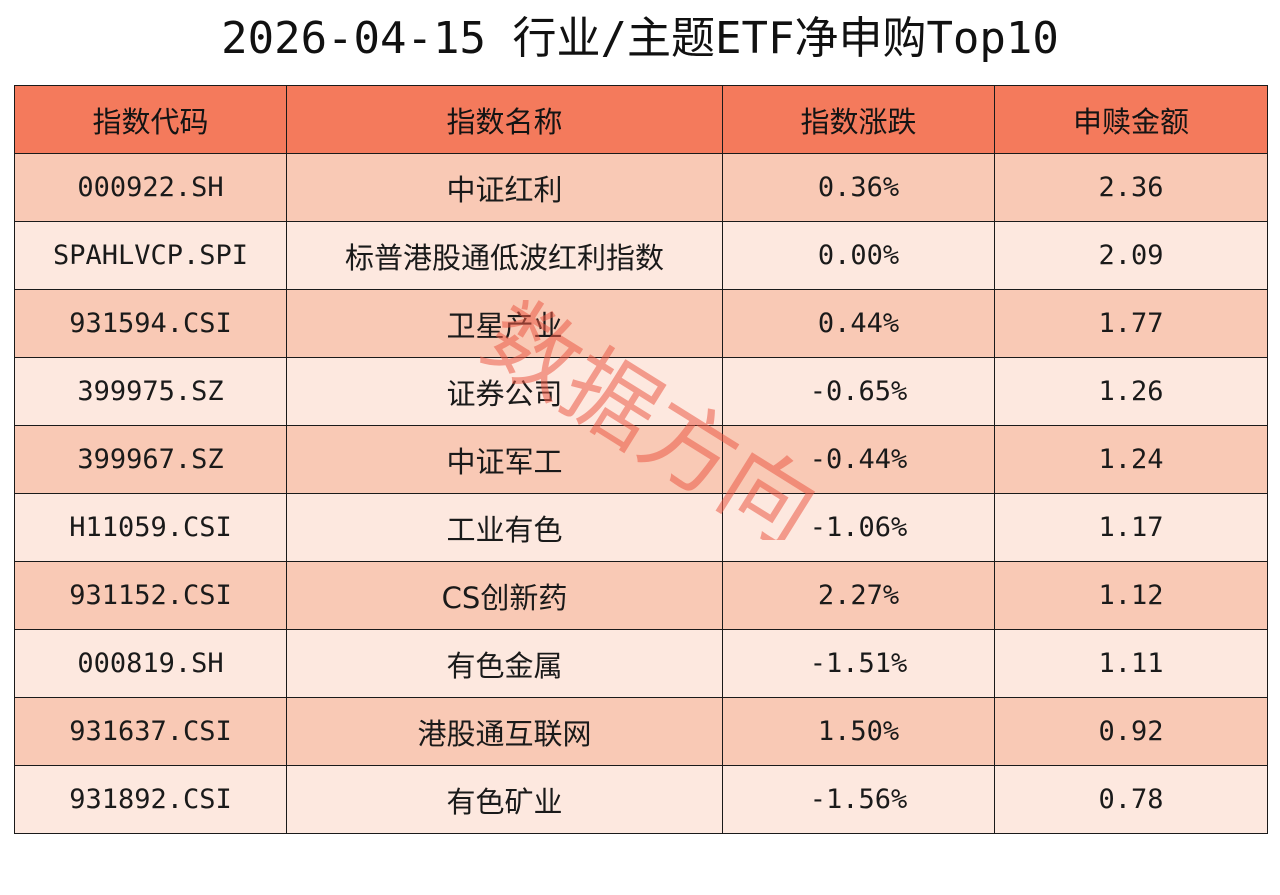 This screenshot has height=895, width=1280. I want to click on table-cell: 2.36, so click(1131, 187).